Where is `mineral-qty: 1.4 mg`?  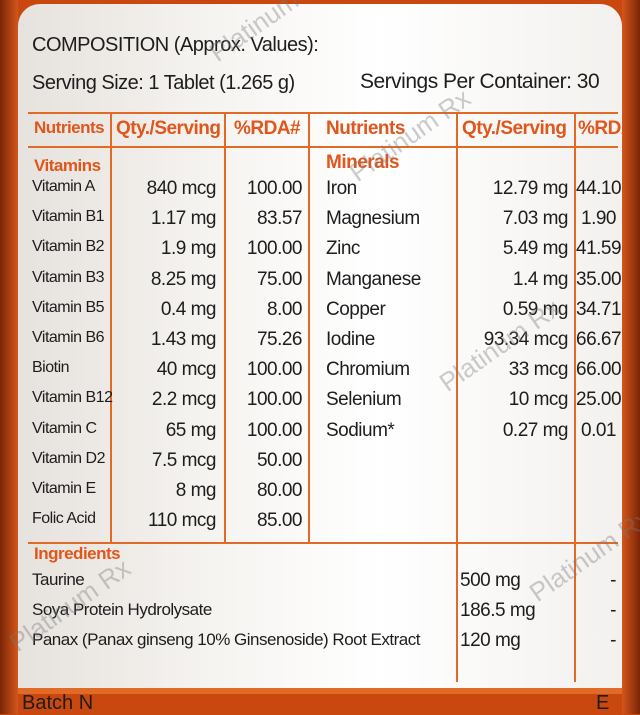 mineral-qty: 1.4 mg is located at coordinates (540, 279).